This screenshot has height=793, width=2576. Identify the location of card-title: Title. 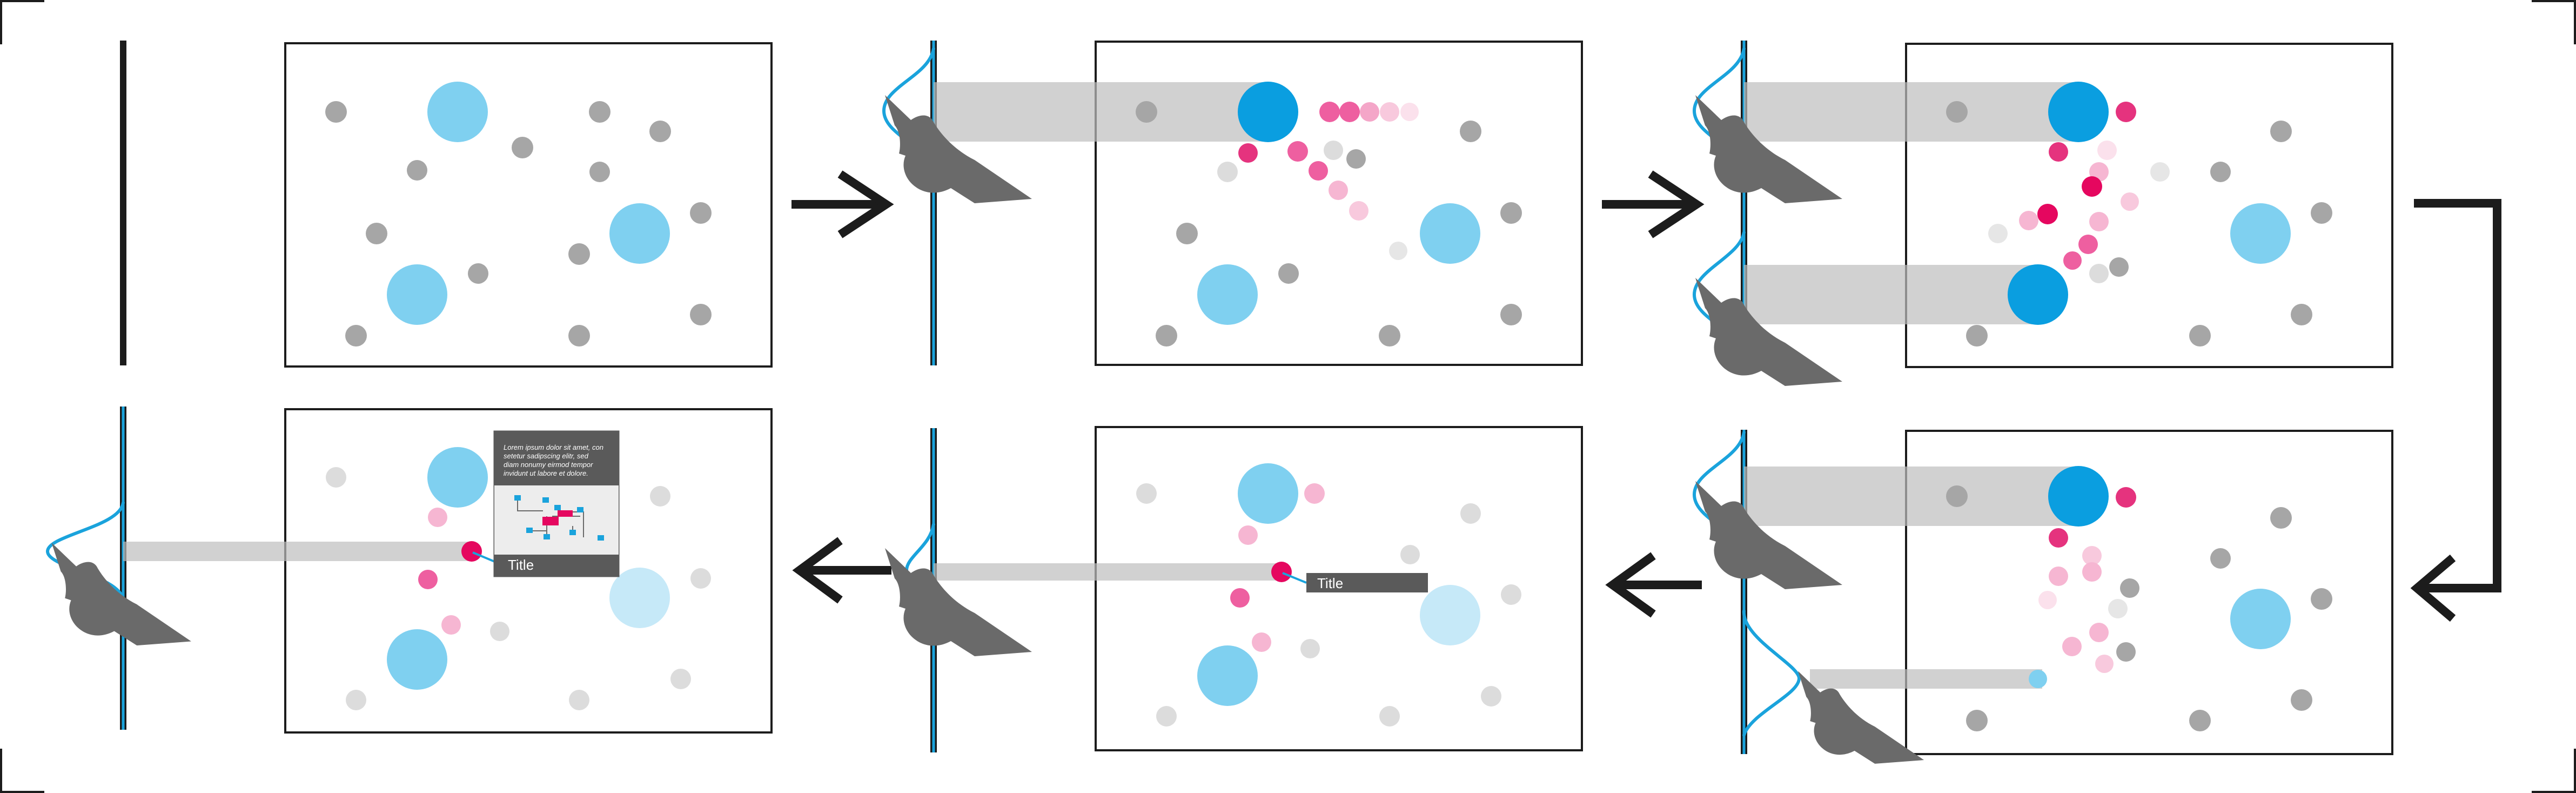
(521, 565).